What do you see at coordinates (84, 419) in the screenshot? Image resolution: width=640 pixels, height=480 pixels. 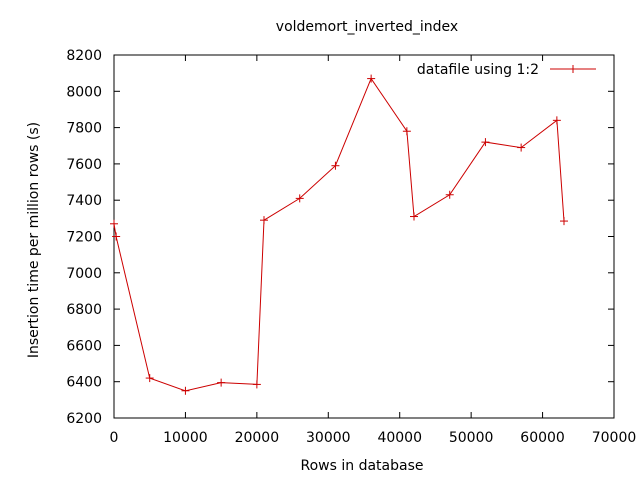 I see `y-tick-label: 6200` at bounding box center [84, 419].